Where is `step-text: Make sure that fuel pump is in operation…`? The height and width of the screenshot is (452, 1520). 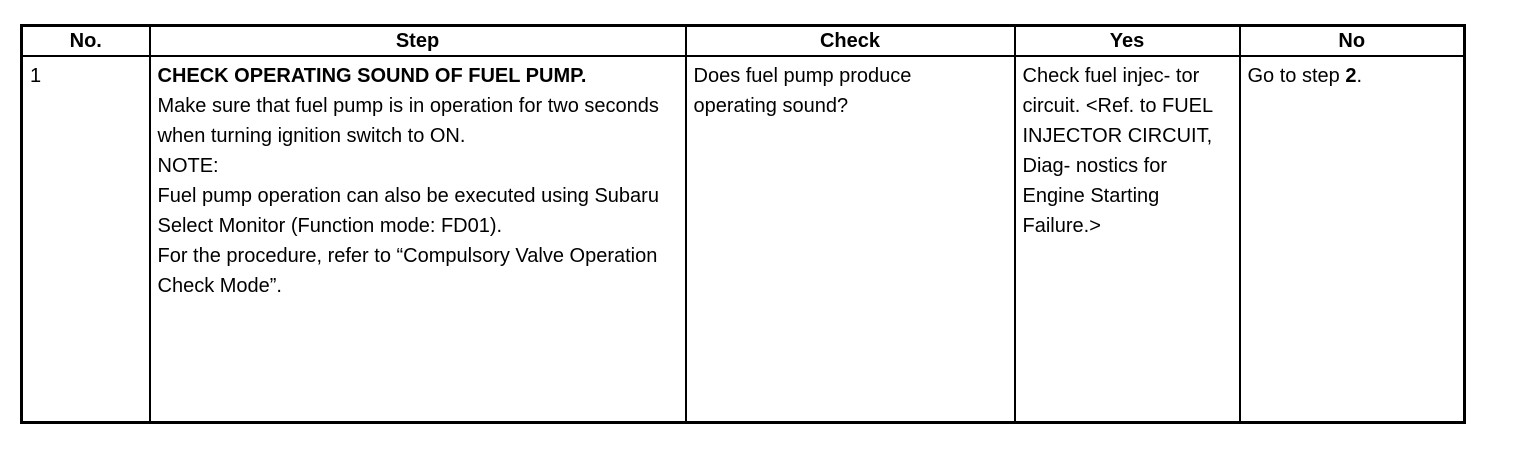 step-text: Make sure that fuel pump is in operation… is located at coordinates (408, 121).